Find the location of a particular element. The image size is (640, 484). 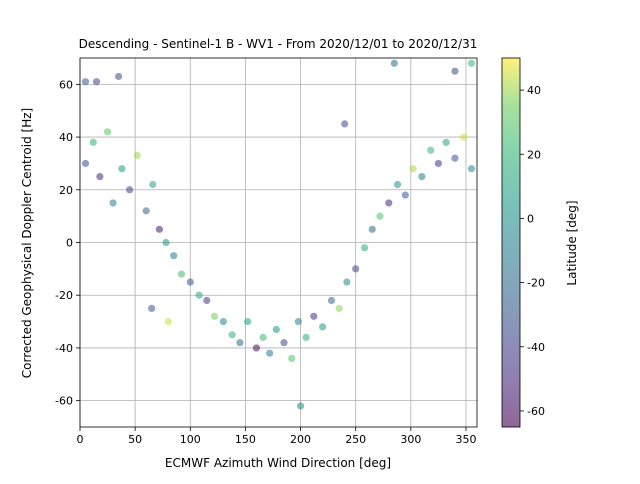

colorbar-gradient is located at coordinates (511, 242).